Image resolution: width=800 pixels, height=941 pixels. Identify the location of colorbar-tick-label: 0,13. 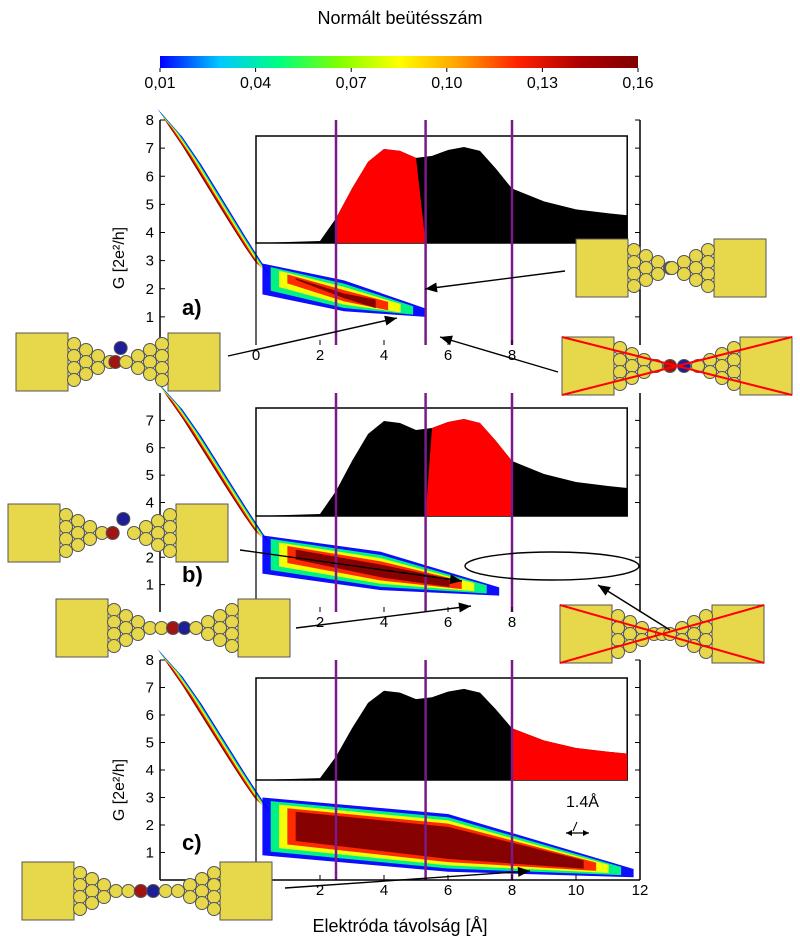
(542, 83).